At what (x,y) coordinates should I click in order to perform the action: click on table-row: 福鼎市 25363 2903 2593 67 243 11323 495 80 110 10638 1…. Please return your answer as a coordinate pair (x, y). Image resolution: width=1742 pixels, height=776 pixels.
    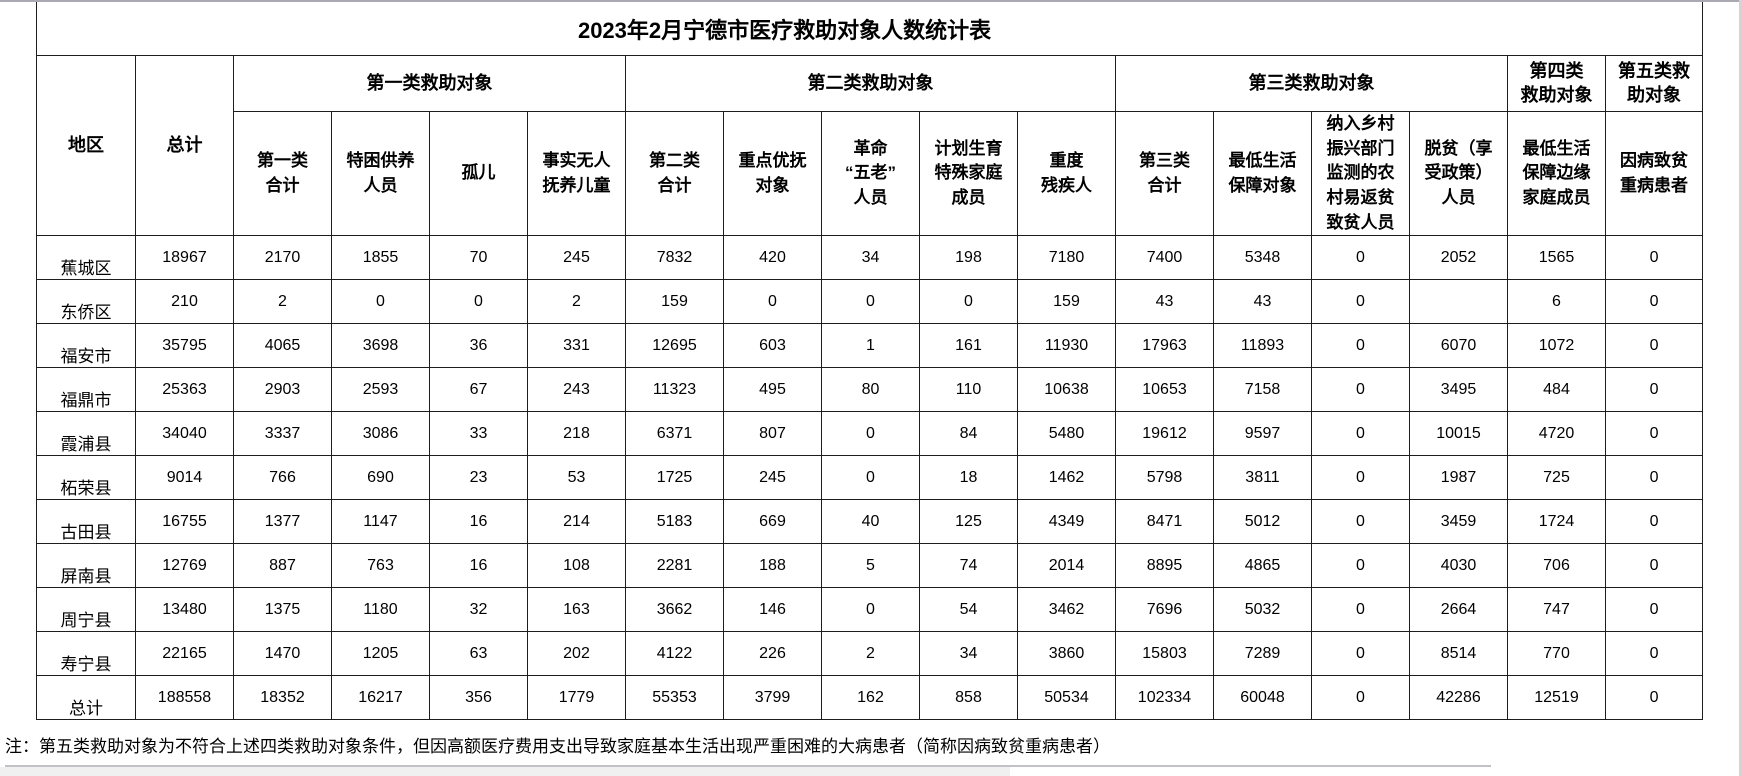
    Looking at the image, I should click on (870, 390).